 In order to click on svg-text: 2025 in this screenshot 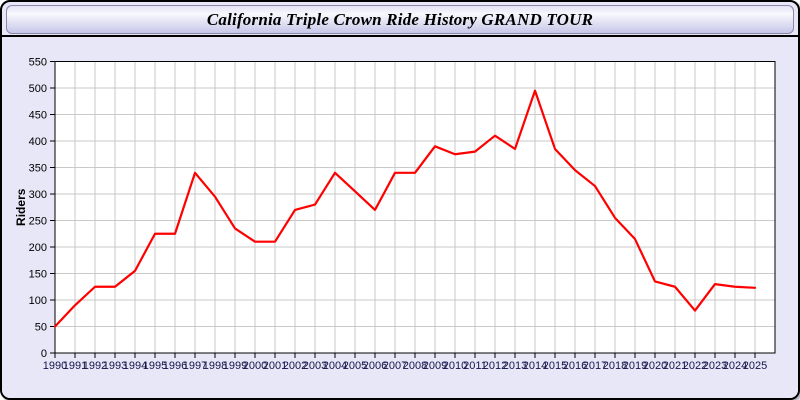, I will do `click(755, 366)`.